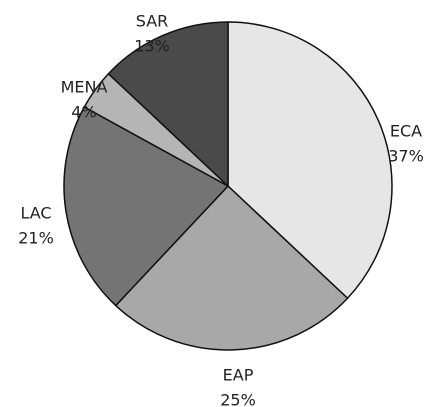 Image resolution: width=428 pixels, height=407 pixels. I want to click on slice-label: EAP, so click(238, 375).